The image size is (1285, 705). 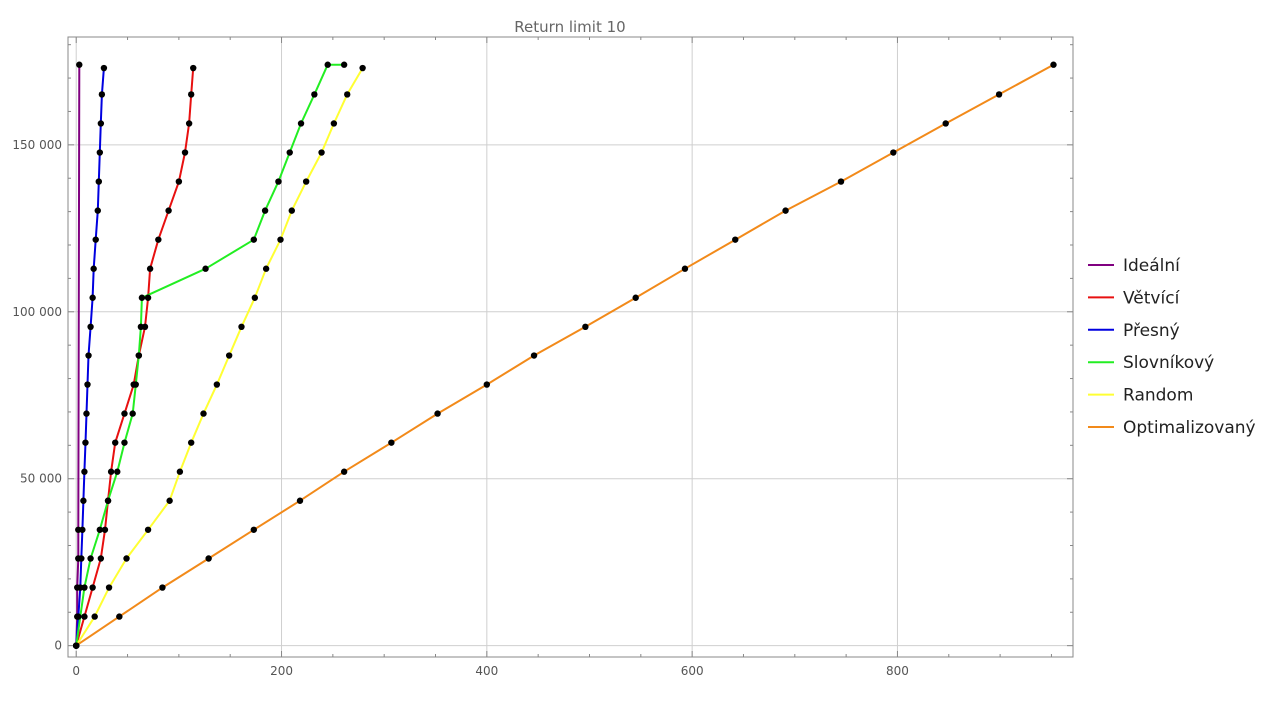 I want to click on x-tick-label: 400, so click(x=486, y=671).